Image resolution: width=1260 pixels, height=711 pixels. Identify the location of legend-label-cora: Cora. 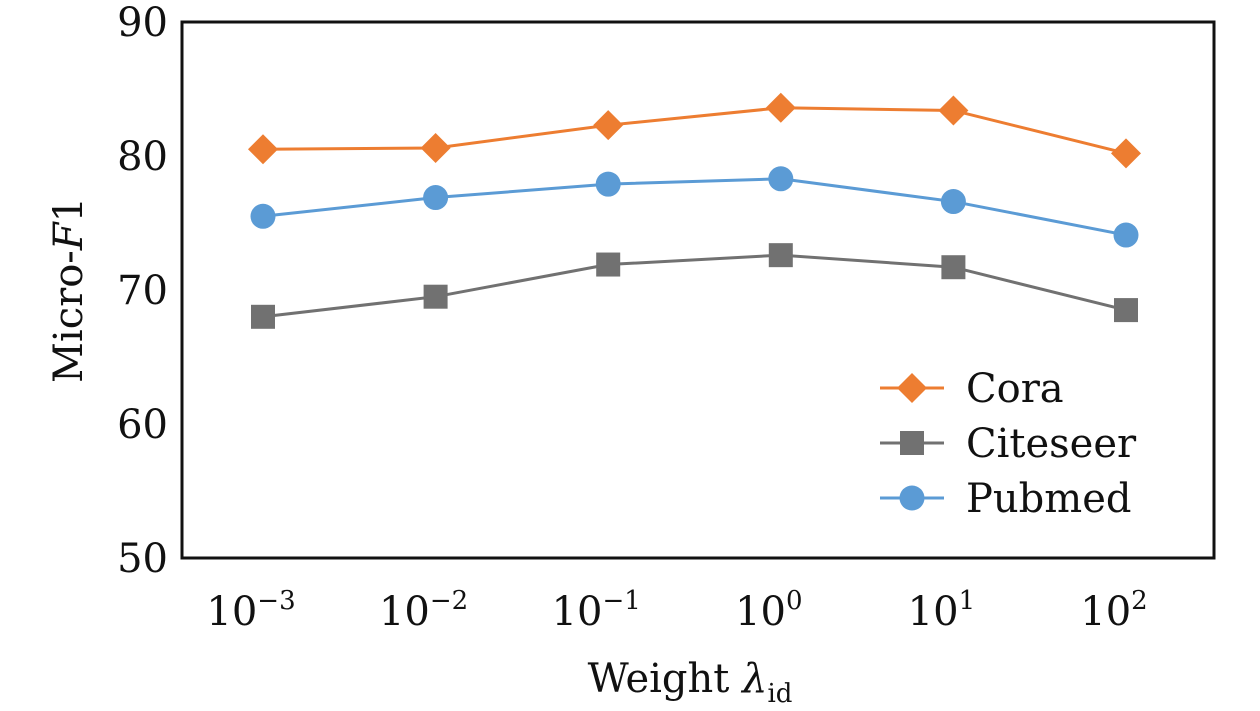
(1015, 389).